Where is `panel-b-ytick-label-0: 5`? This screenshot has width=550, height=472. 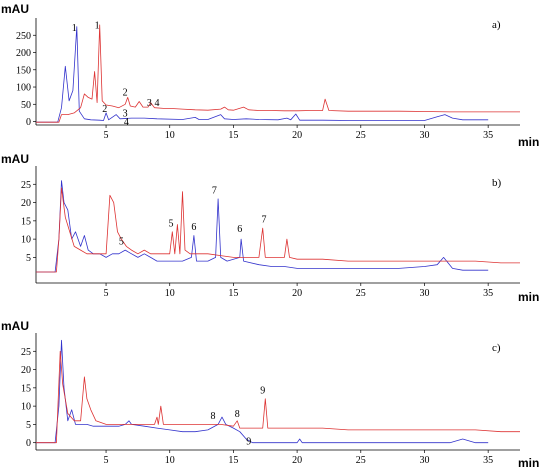 panel-b-ytick-label-0: 5 is located at coordinates (28, 258).